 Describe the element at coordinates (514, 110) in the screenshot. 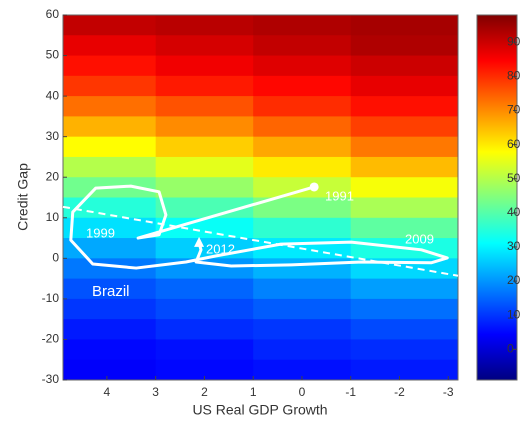

I see `colorbar-tick-label: 70` at that location.